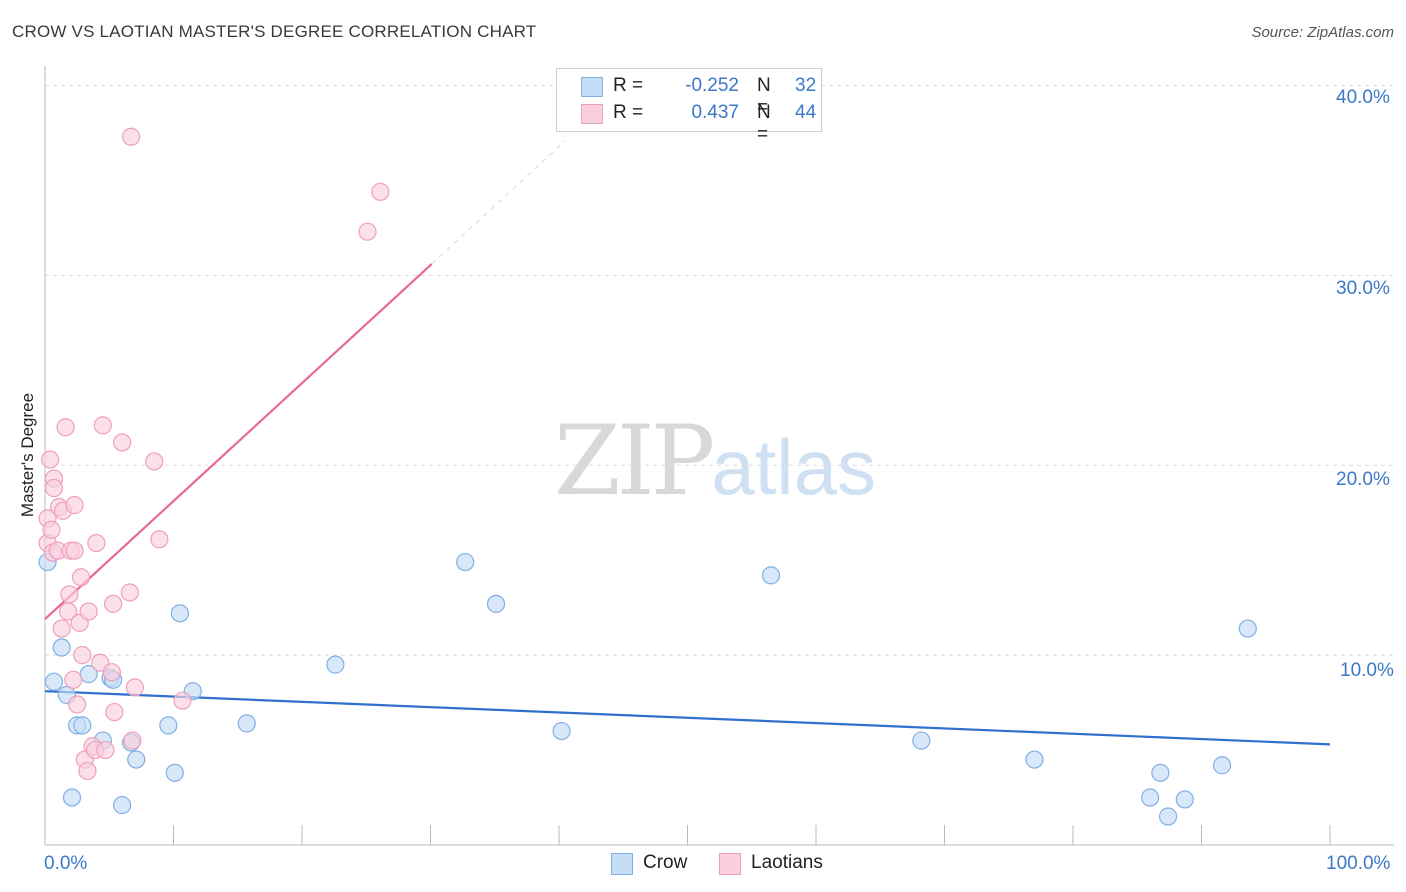 The width and height of the screenshot is (1406, 892). What do you see at coordinates (712, 85) in the screenshot?
I see `r-value: -0.252` at bounding box center [712, 85].